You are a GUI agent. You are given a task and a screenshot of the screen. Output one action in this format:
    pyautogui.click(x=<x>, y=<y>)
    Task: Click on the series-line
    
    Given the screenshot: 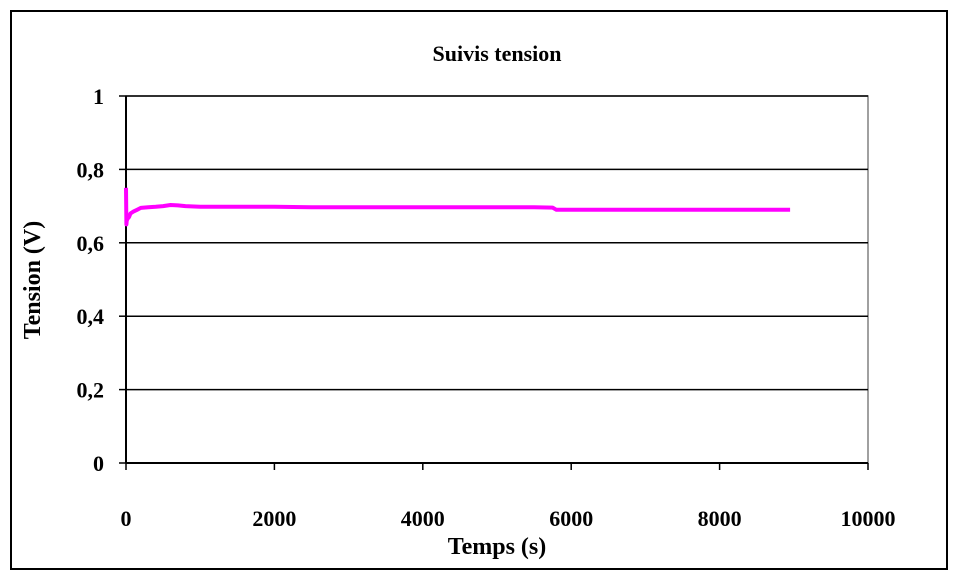 What is the action you would take?
    pyautogui.click(x=458, y=206)
    